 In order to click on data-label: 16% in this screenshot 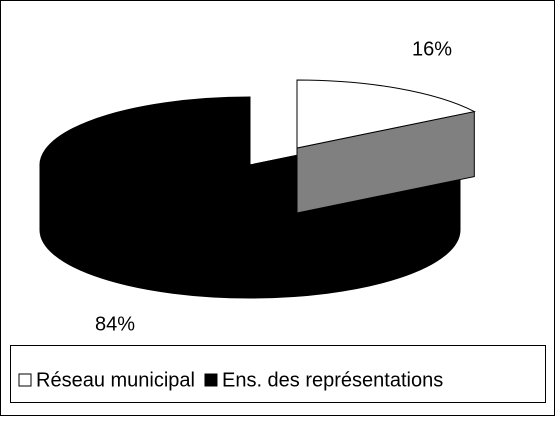, I will do `click(432, 49)`.